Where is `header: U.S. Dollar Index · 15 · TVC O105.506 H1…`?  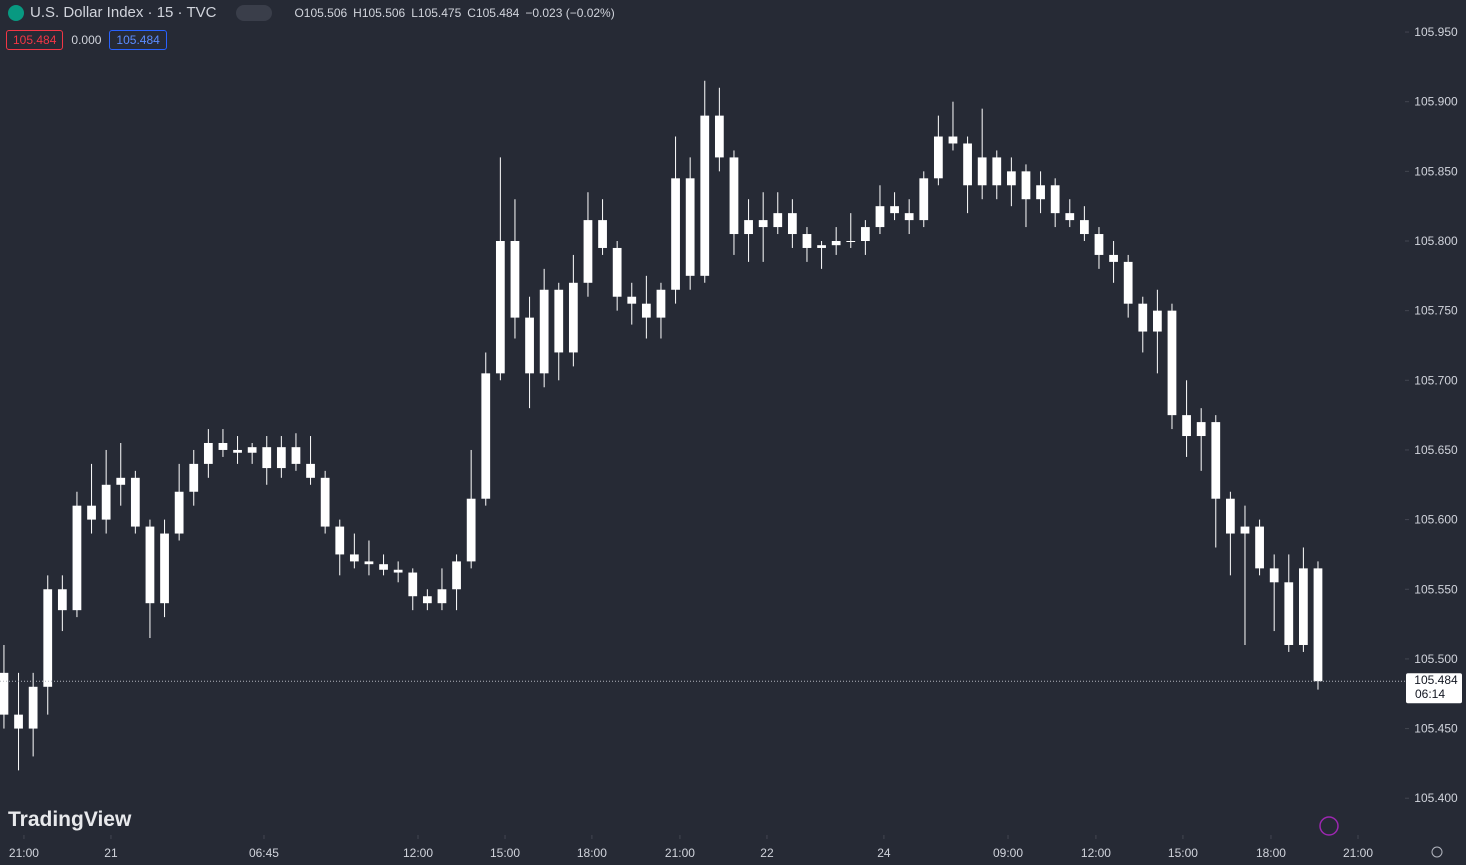 header: U.S. Dollar Index · 15 · TVC O105.506 H1… is located at coordinates (311, 12).